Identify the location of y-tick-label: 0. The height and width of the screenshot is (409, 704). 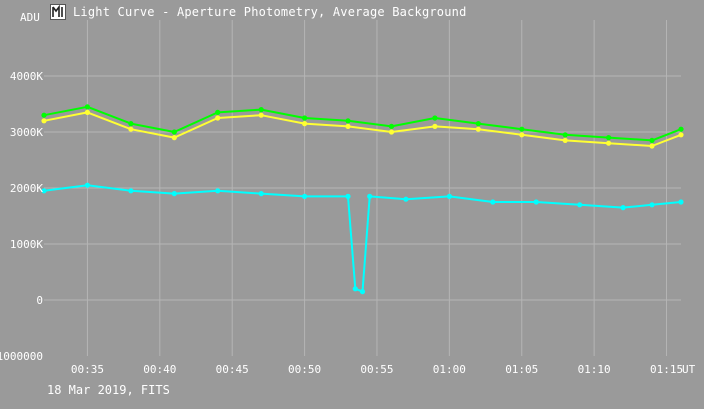
(39, 300).